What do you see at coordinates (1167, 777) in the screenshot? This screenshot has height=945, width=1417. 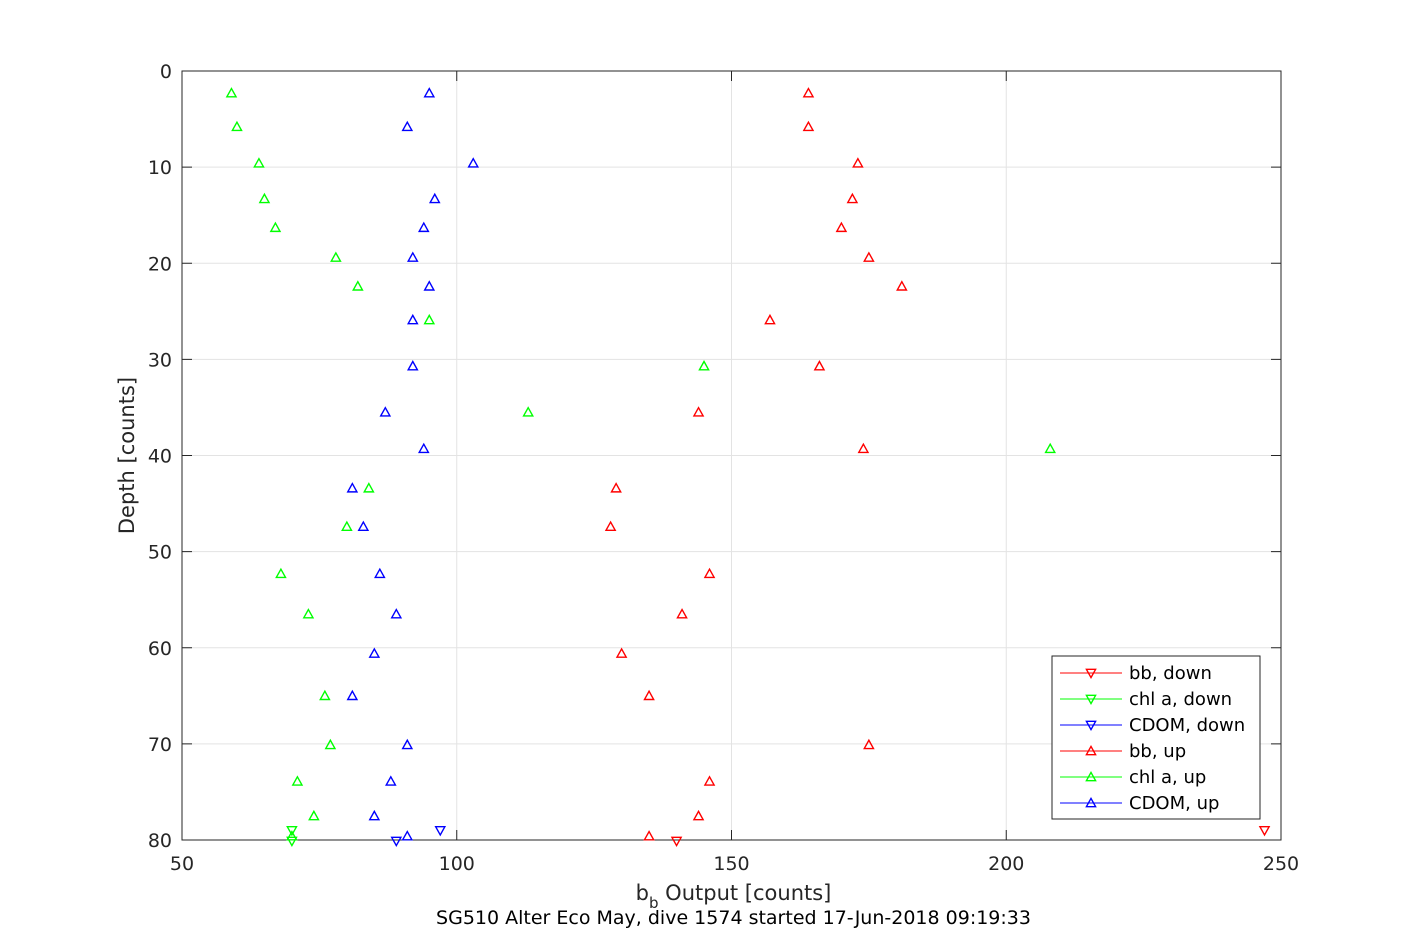 I see `legend-label: chl a, up` at bounding box center [1167, 777].